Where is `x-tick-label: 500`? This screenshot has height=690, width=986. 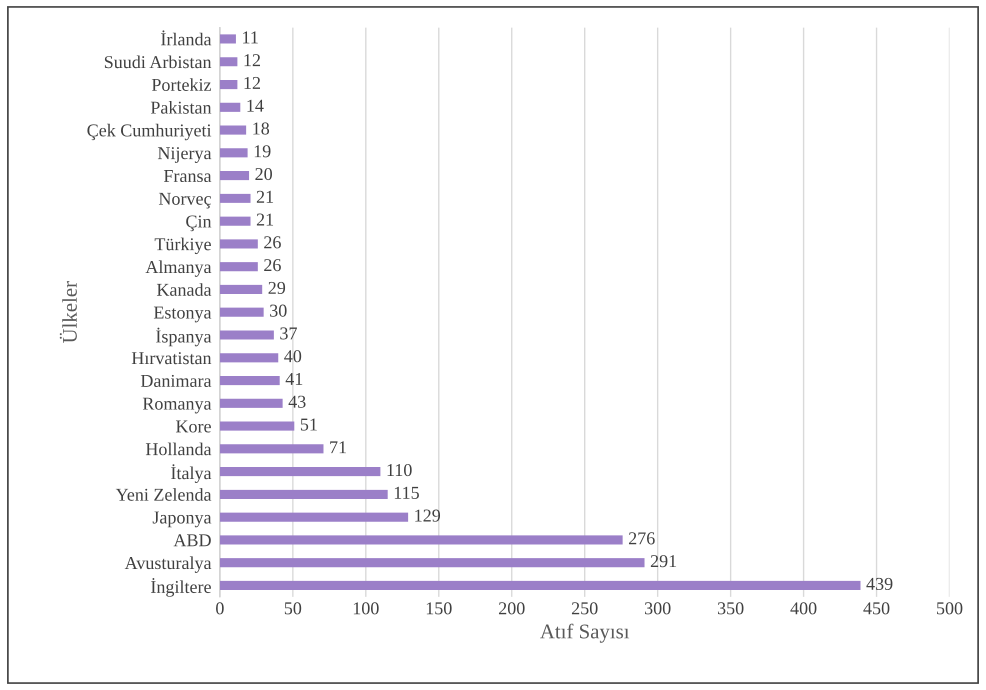 x-tick-label: 500 is located at coordinates (949, 608).